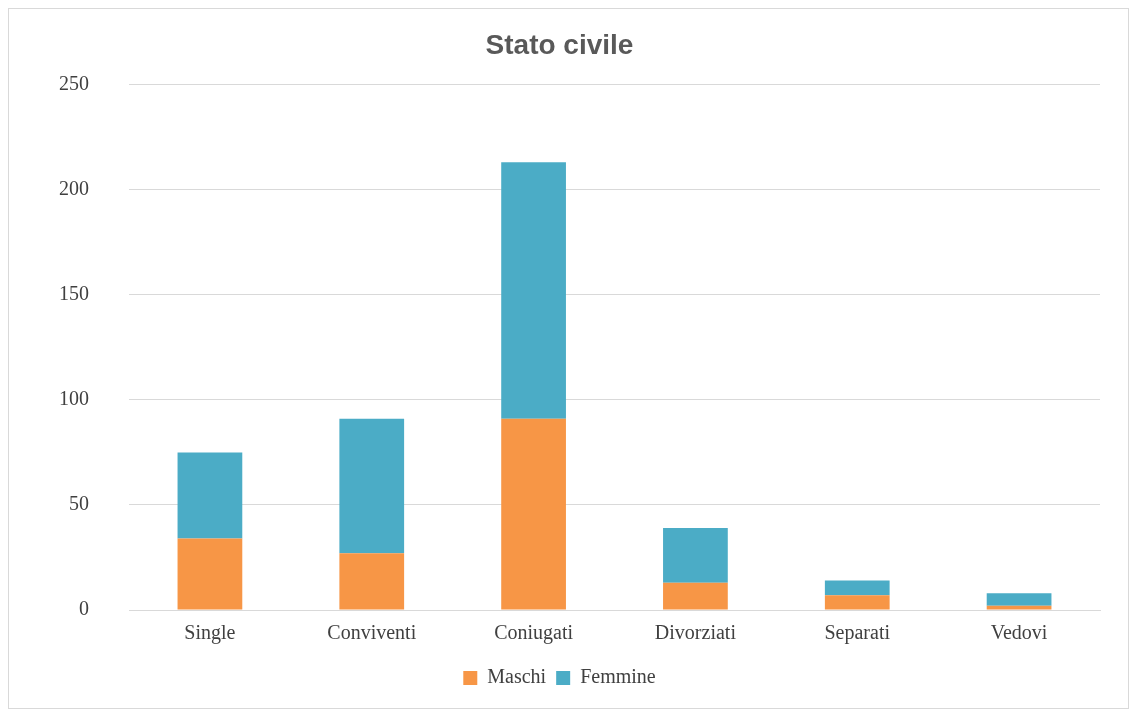 The width and height of the screenshot is (1137, 717). I want to click on y-tick-label: 150, so click(74, 293).